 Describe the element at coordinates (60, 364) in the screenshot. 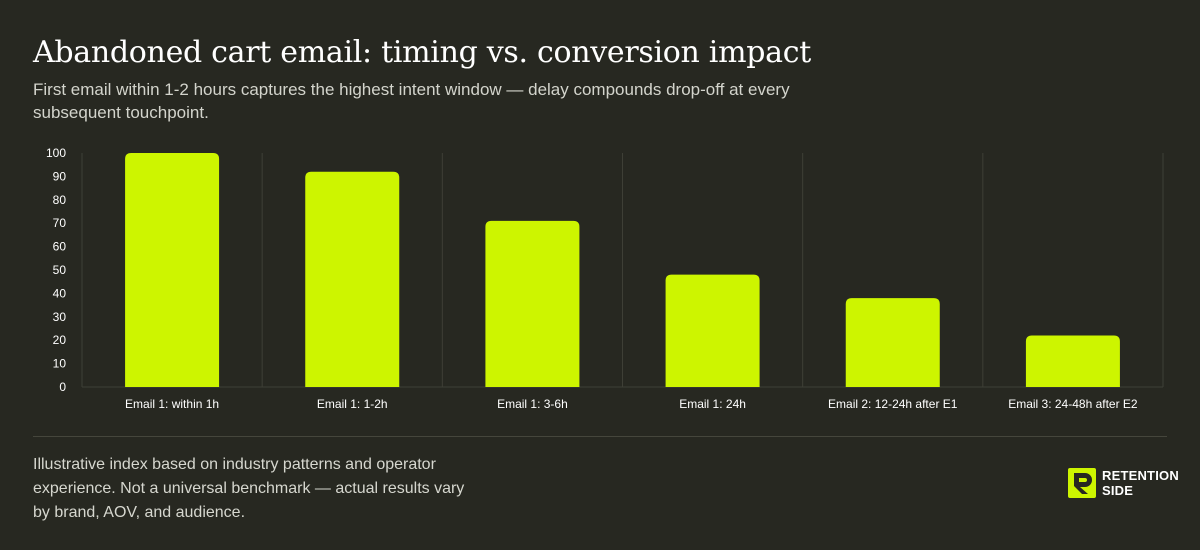

I see `y-tick-label: 10` at that location.